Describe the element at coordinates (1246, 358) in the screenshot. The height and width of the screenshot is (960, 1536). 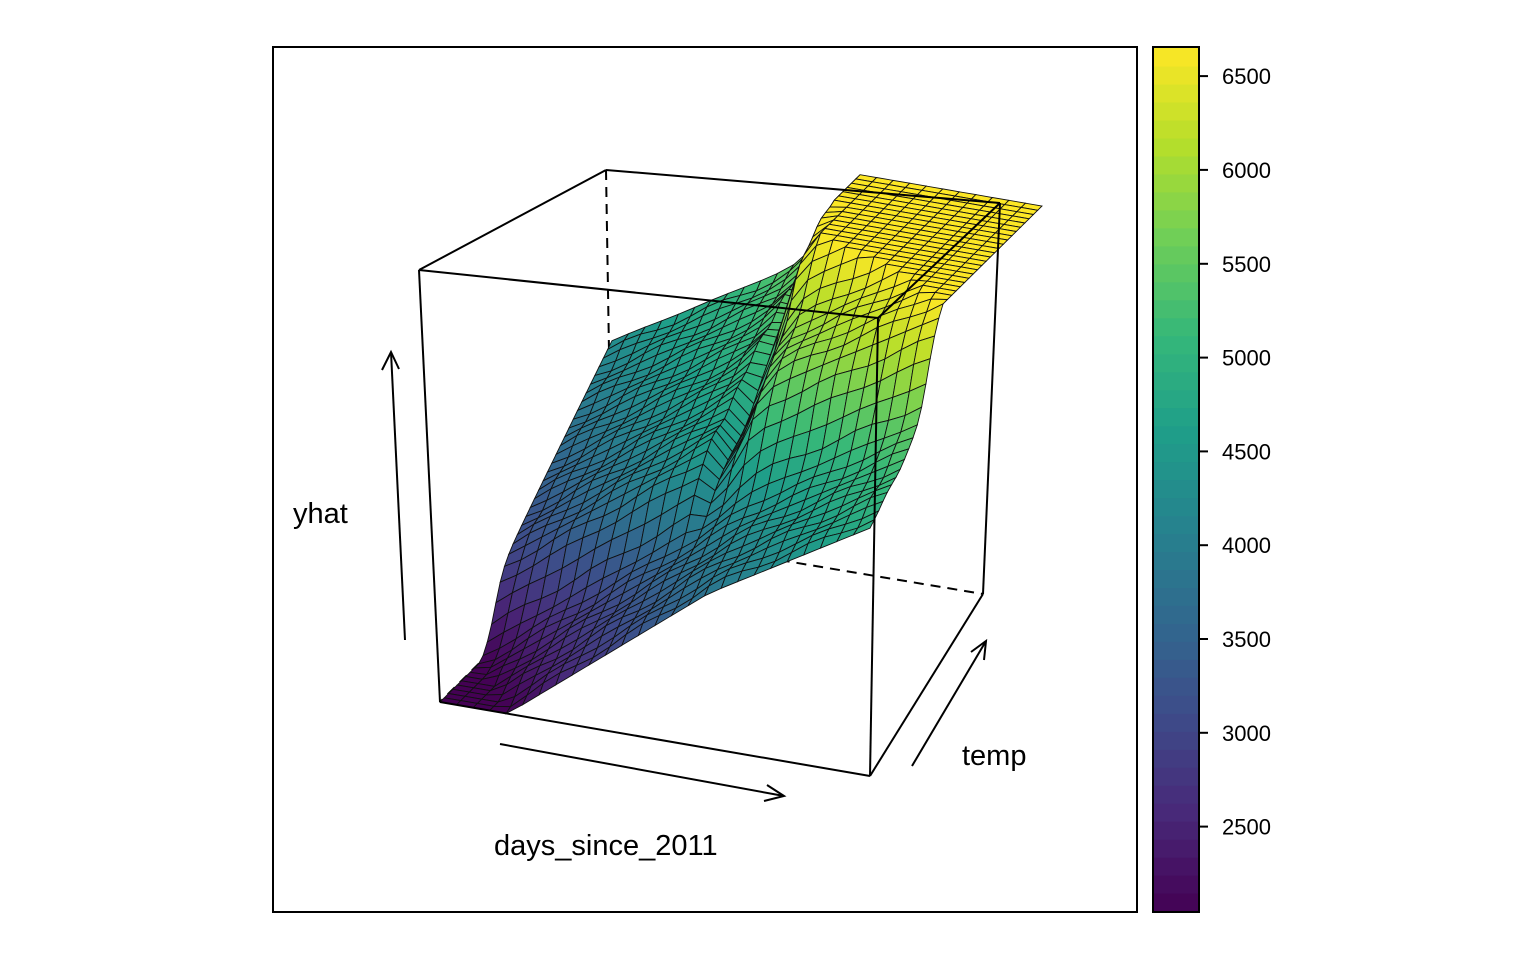
I see `colorbar-tick-label: 5000` at that location.